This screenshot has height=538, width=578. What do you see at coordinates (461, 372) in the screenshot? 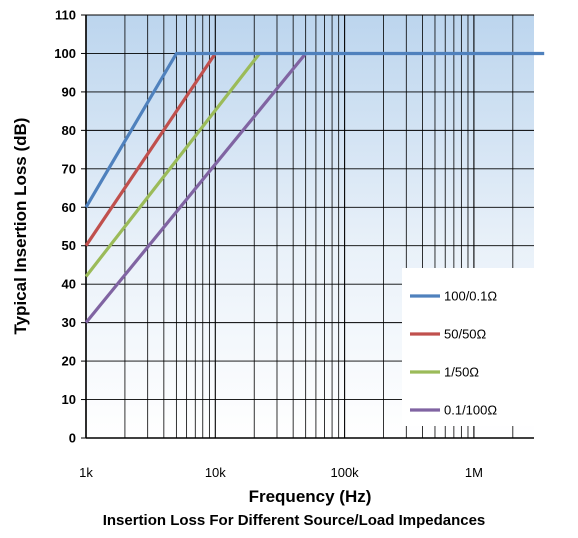
I see `legend-label: 1/50Ω` at bounding box center [461, 372].